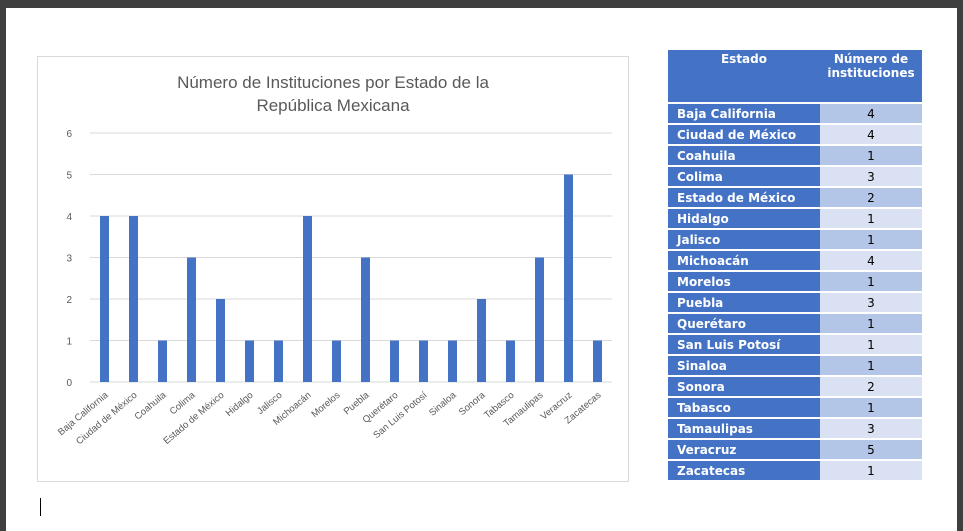 The width and height of the screenshot is (963, 531). I want to click on x-tick-label: Coahuila, so click(151, 405).